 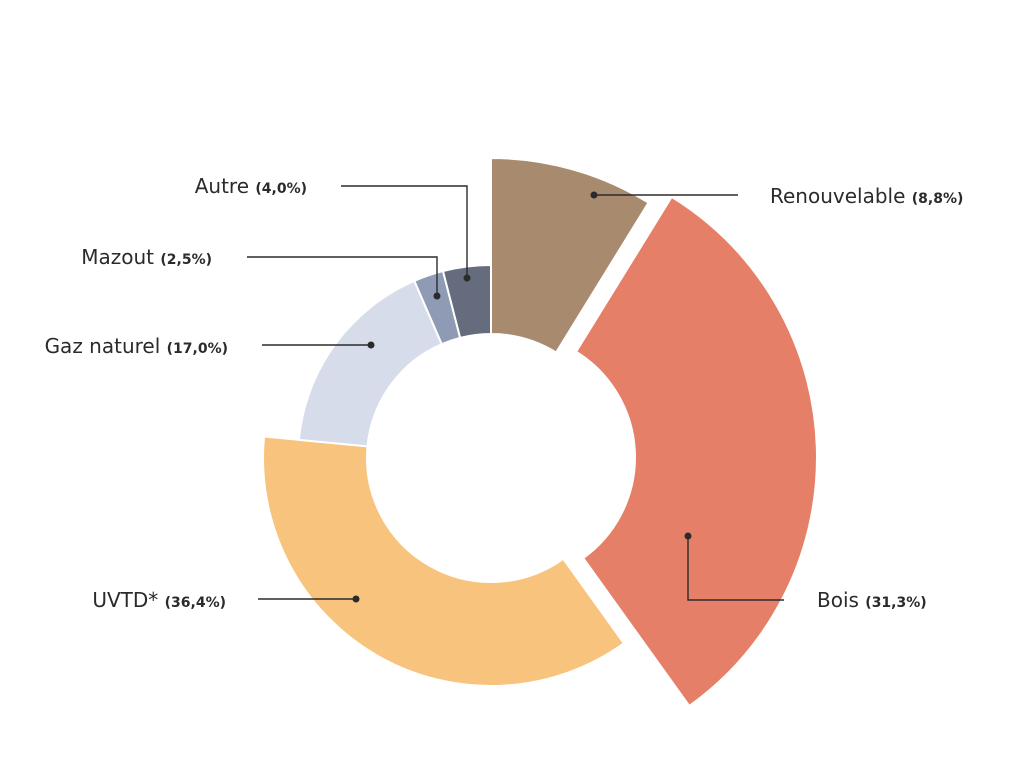 What do you see at coordinates (594, 195) in the screenshot?
I see `leader-dot-renouvelable` at bounding box center [594, 195].